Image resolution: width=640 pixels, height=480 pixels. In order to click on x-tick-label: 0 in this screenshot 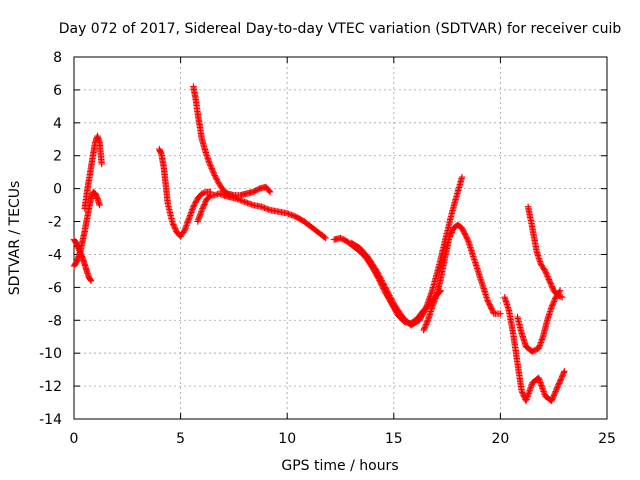, I will do `click(74, 439)`.